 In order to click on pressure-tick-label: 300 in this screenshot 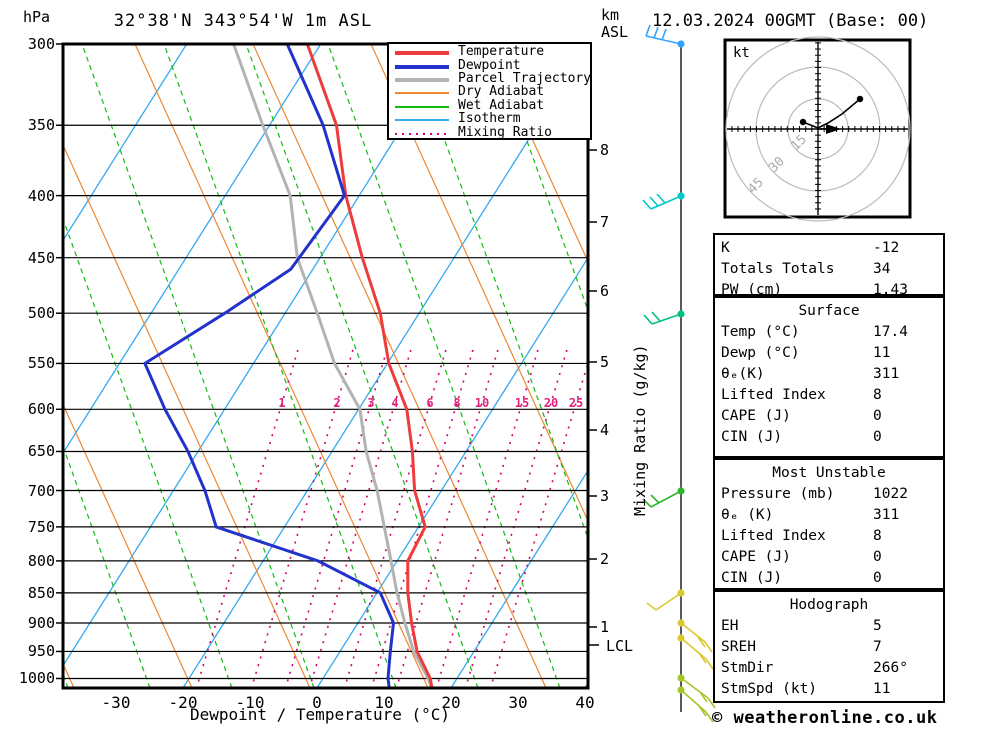, I will do `click(41, 44)`.